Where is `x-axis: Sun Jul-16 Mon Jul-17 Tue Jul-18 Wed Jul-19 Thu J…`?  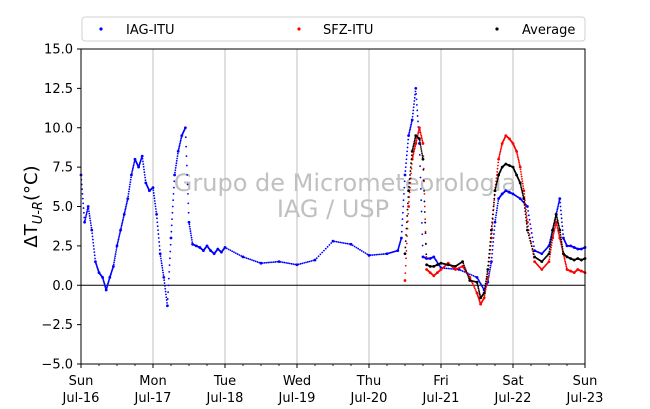 x-axis: Sun Jul-16 Mon Jul-17 Tue Jul-18 Wed Jul-19 Thu J… is located at coordinates (332, 385).